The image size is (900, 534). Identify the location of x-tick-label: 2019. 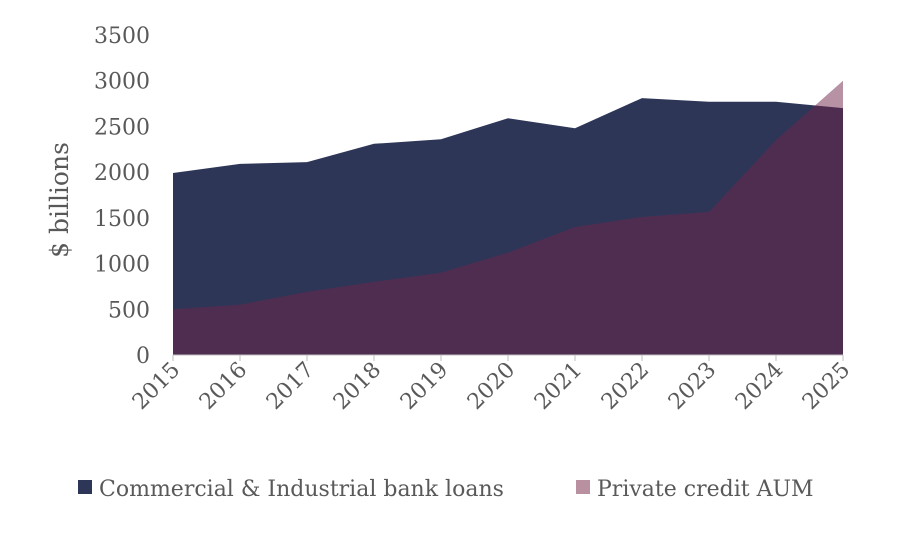
(424, 386).